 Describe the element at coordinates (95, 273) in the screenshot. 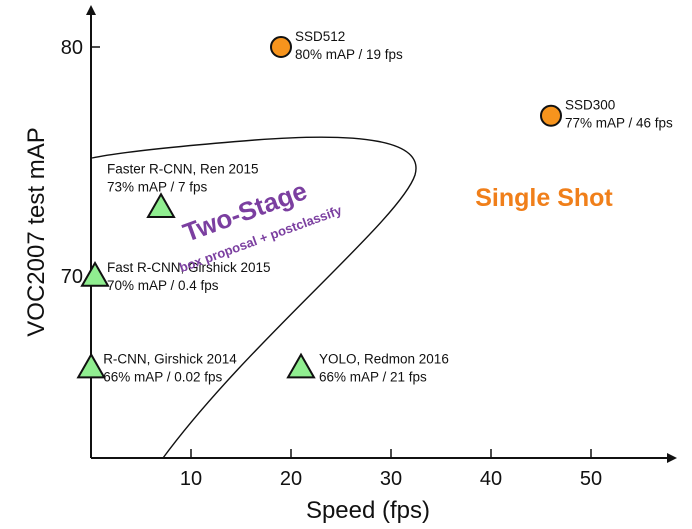

I see `point-fast-r-cnn-girshick-2015` at that location.